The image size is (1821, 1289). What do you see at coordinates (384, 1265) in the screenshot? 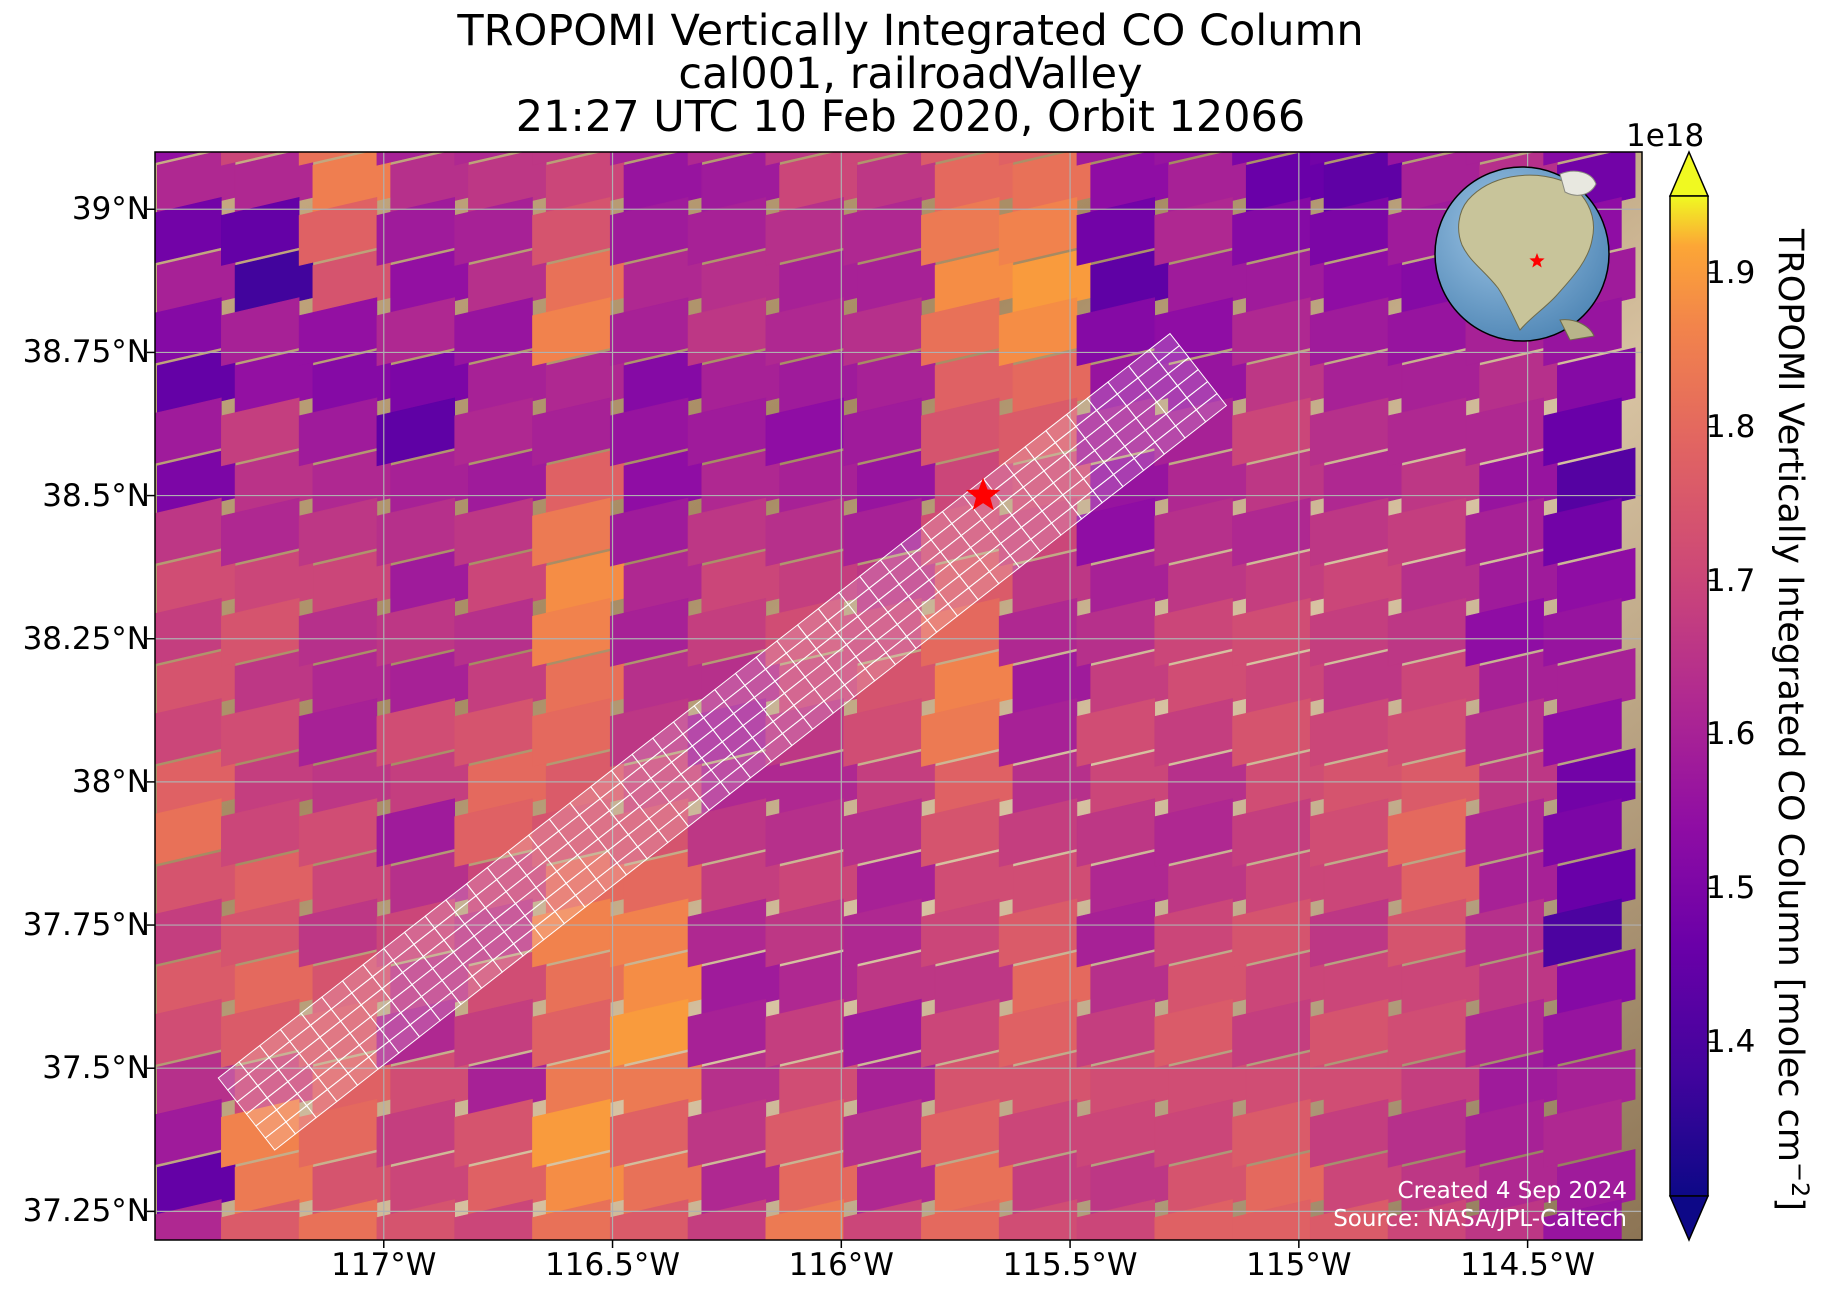
I see `x-tick-label: 117°W` at bounding box center [384, 1265].